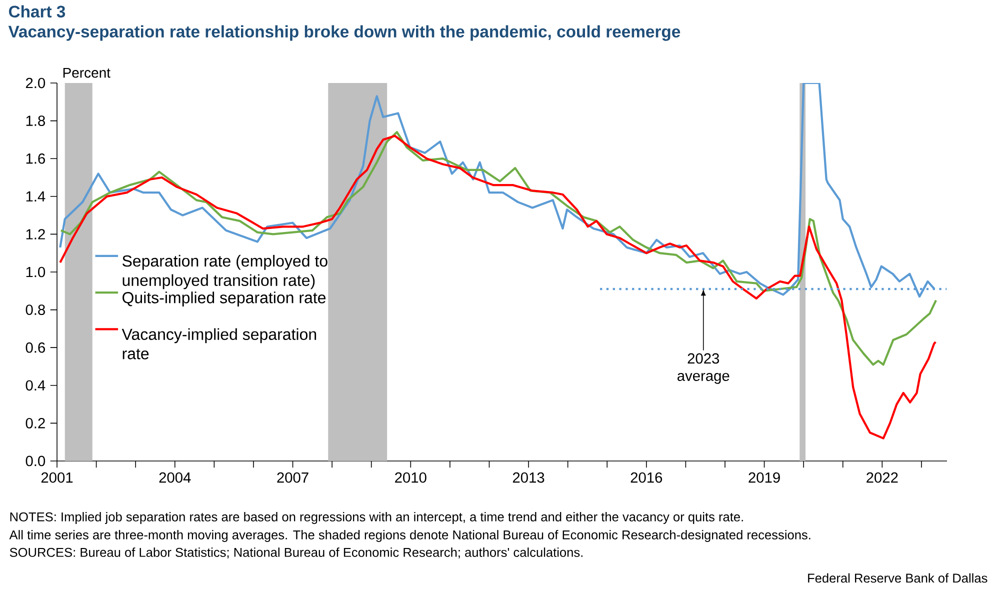 This screenshot has height=589, width=997. What do you see at coordinates (898, 578) in the screenshot?
I see `text: Federal Reserve Bank of Dallas` at bounding box center [898, 578].